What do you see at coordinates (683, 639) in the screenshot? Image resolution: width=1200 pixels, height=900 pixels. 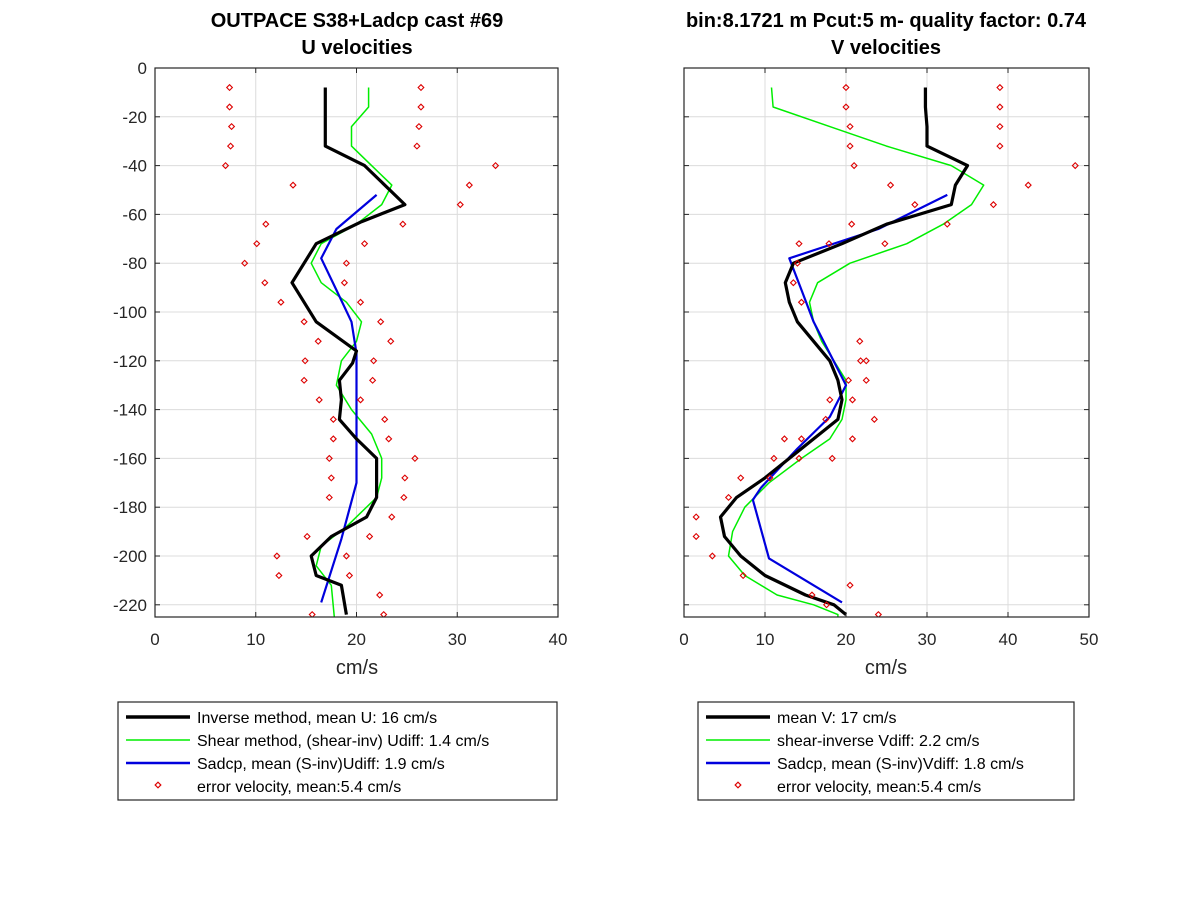 I see `v-x-tick-label: 0` at bounding box center [683, 639].